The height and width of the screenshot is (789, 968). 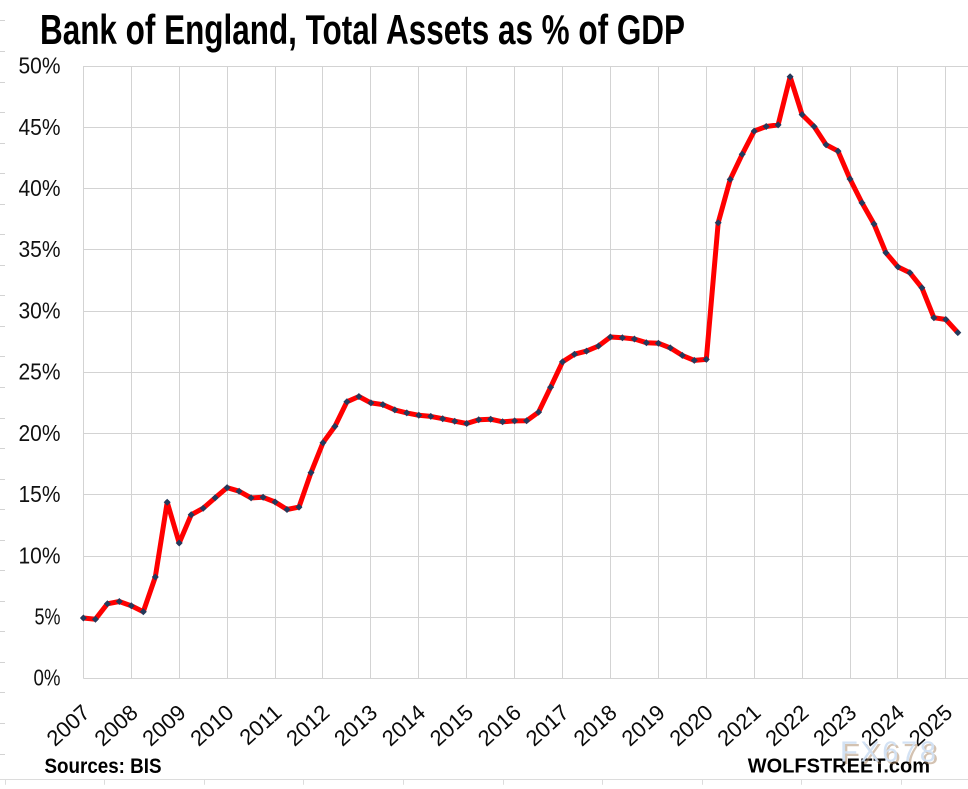 I want to click on svg-text: 35%, so click(x=40, y=249).